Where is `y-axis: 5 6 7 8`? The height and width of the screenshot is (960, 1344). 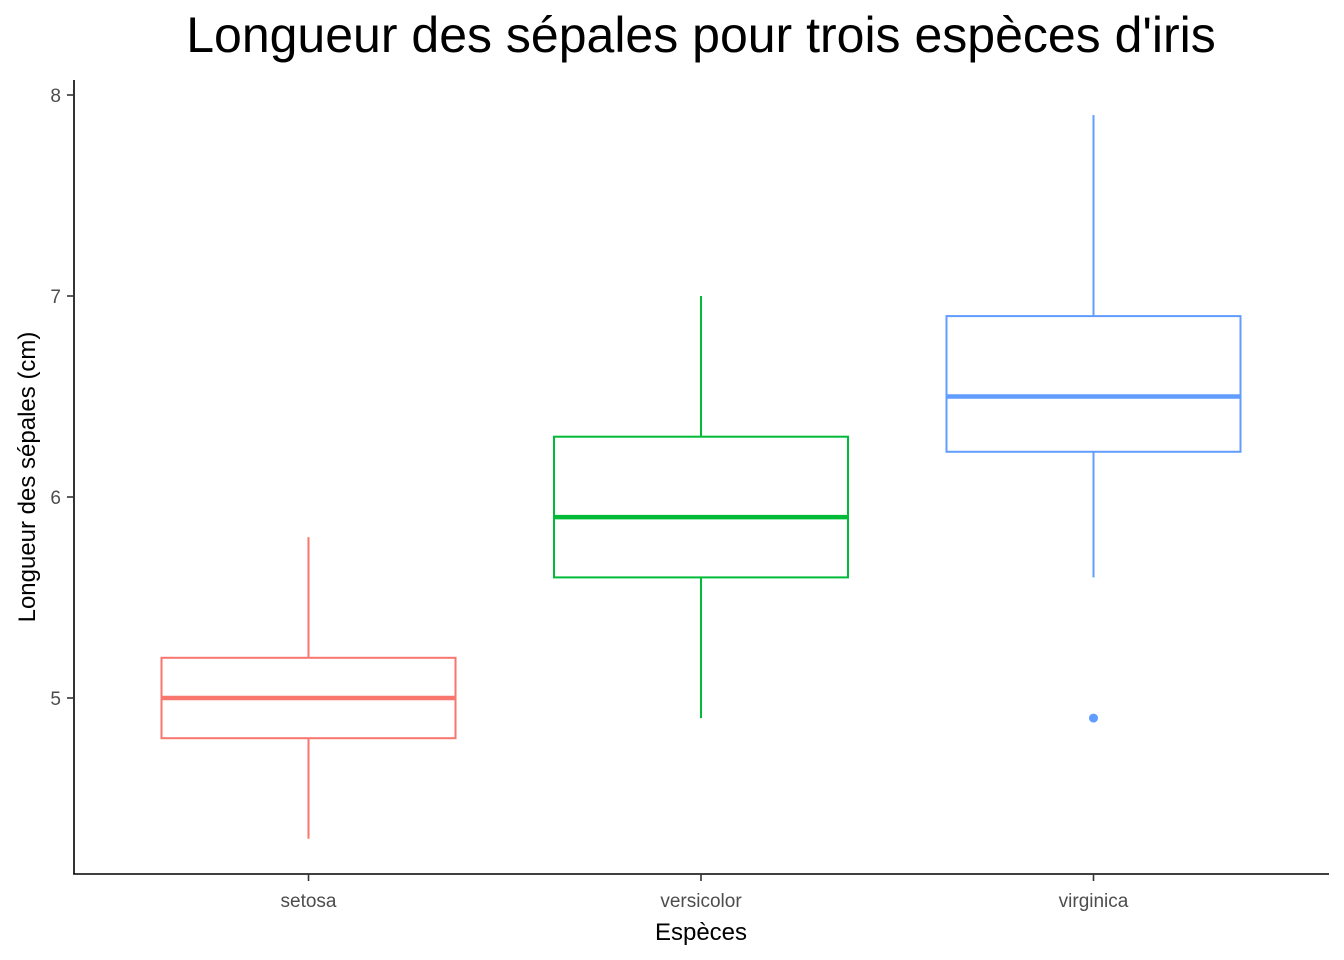 y-axis: 5 6 7 8 is located at coordinates (62, 398).